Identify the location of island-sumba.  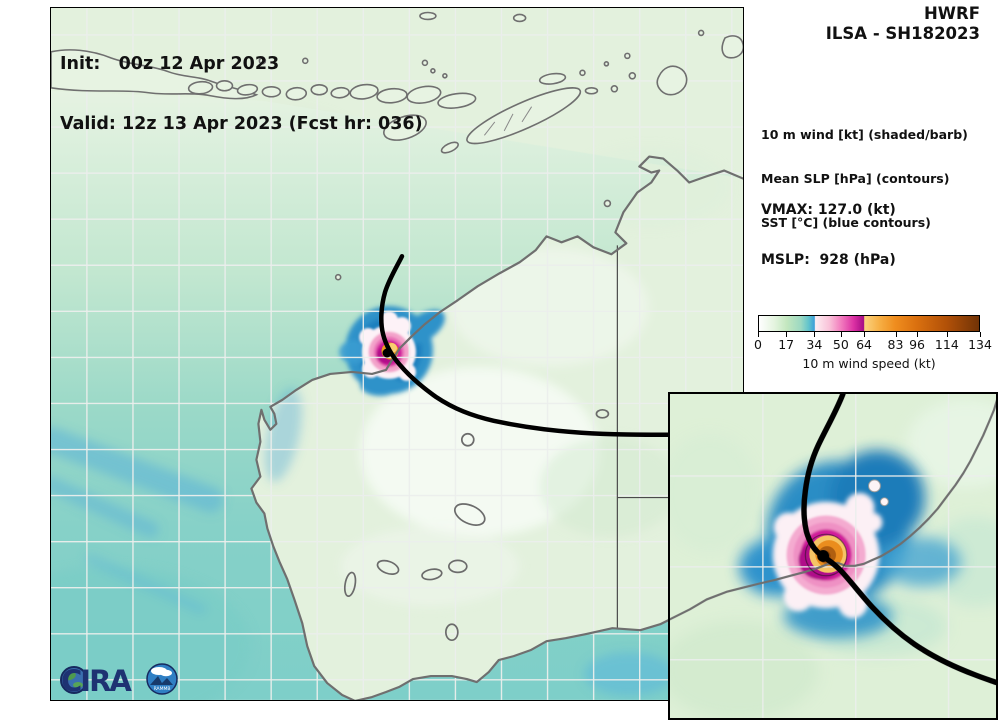
(405, 127).